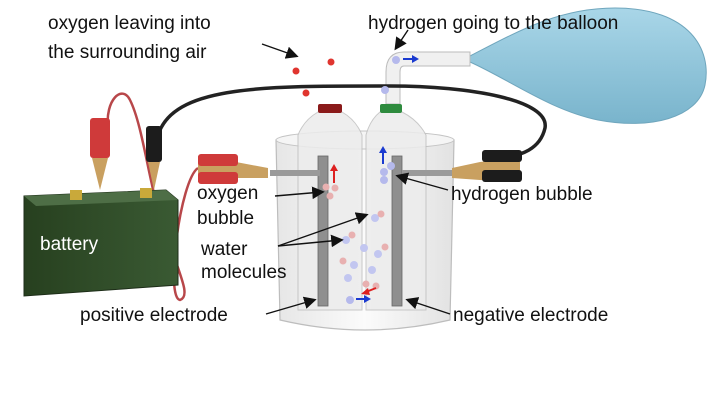  I want to click on label-water-1: water, so click(224, 249).